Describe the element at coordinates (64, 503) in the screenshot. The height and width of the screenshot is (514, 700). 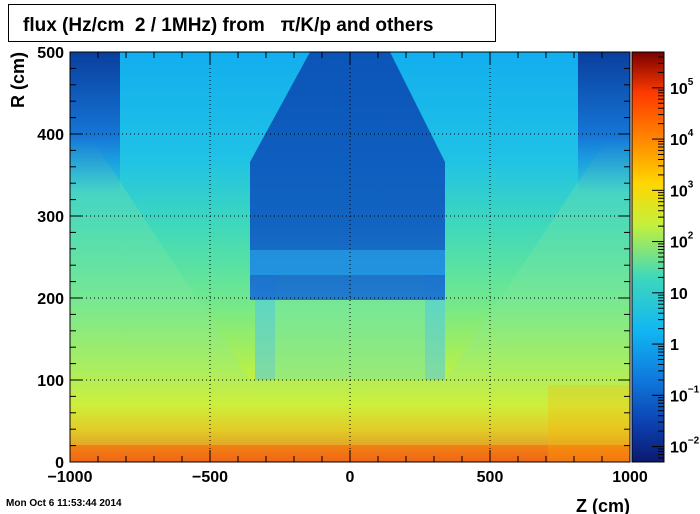
I see `timestamp: Mon Oct 6 11:53:44 2014` at that location.